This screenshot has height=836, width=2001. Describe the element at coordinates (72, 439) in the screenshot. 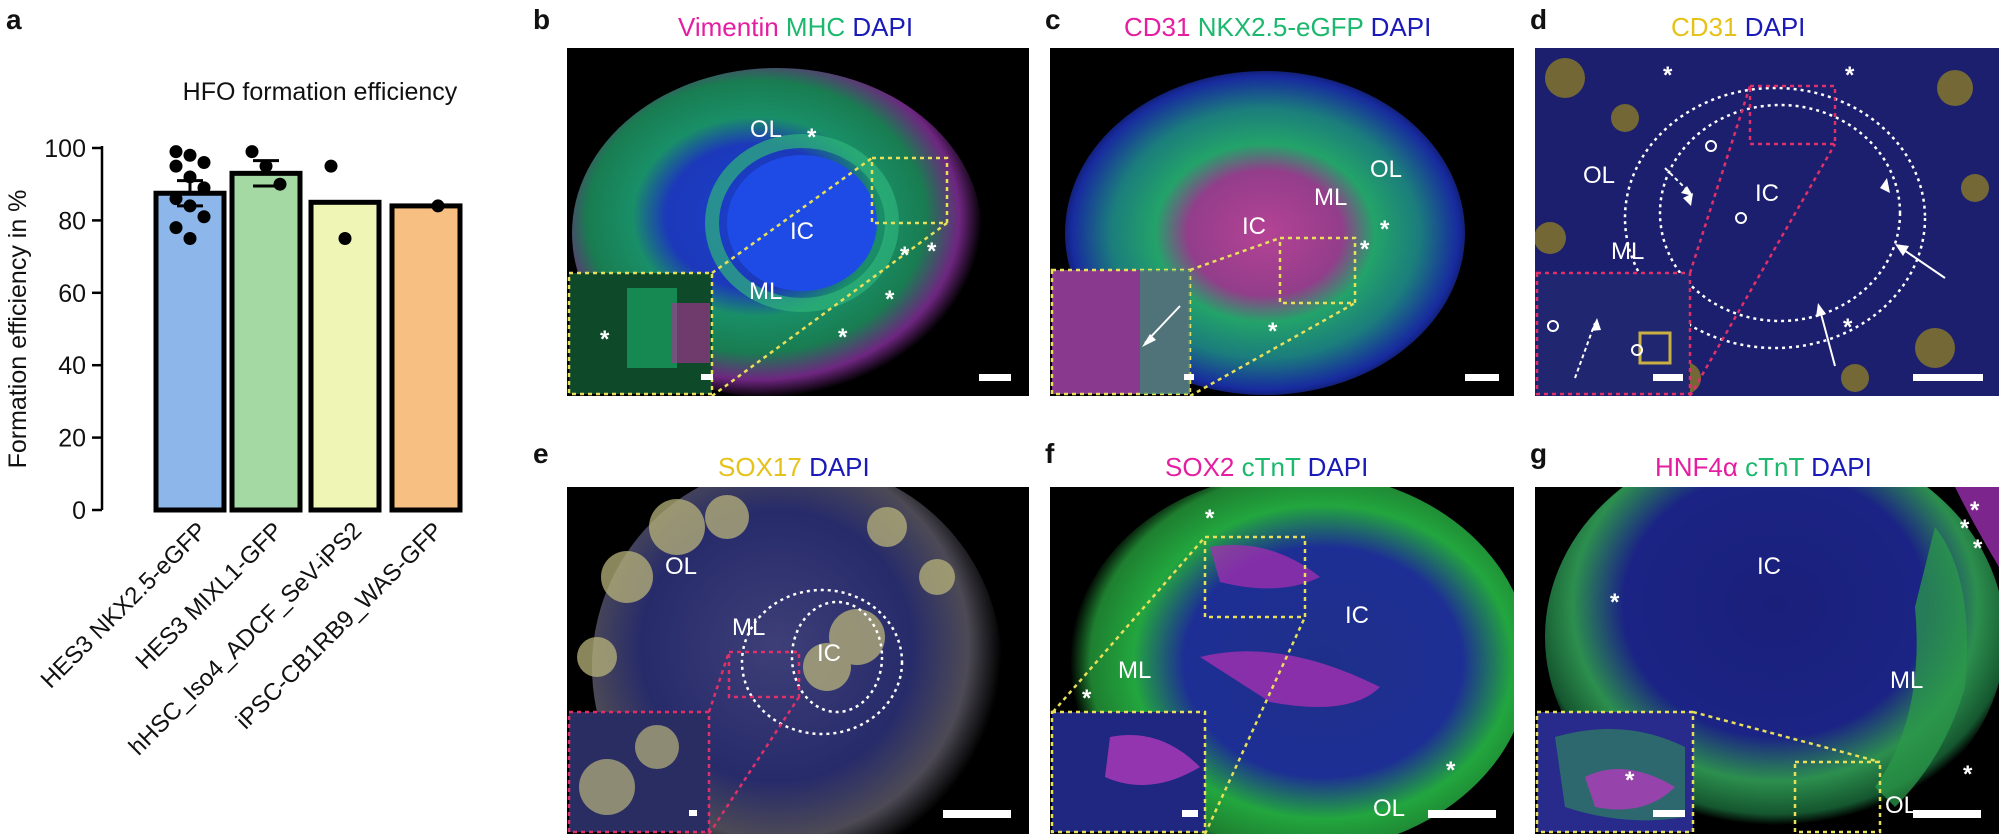

I see `y-tick-label: 20` at that location.